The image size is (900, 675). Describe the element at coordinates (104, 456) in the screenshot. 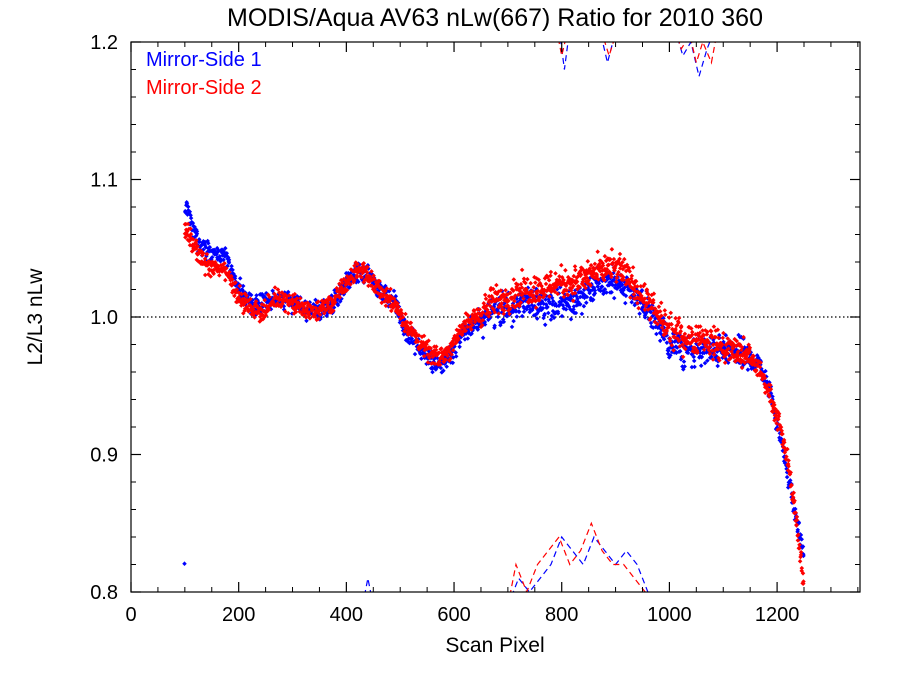

I see `y-tick-label: 0.9` at that location.